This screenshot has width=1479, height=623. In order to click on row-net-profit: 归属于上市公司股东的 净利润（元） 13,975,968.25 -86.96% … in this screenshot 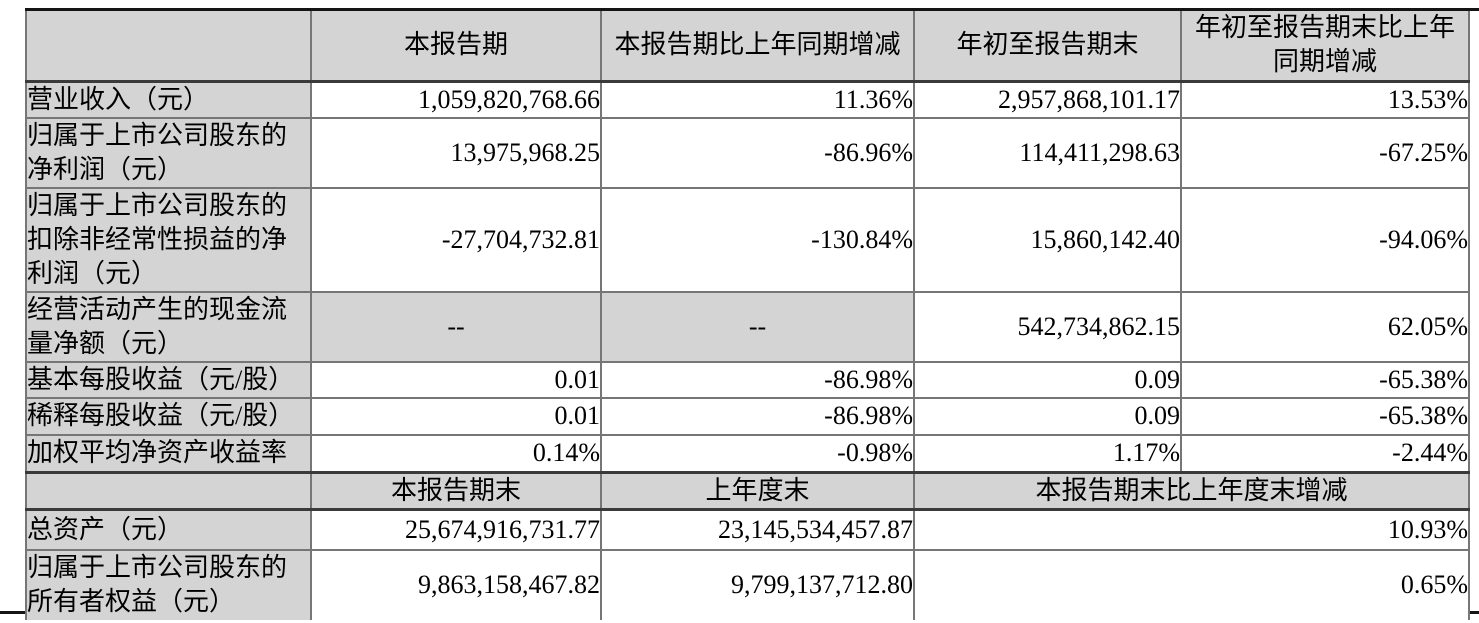, I will do `click(747, 152)`.